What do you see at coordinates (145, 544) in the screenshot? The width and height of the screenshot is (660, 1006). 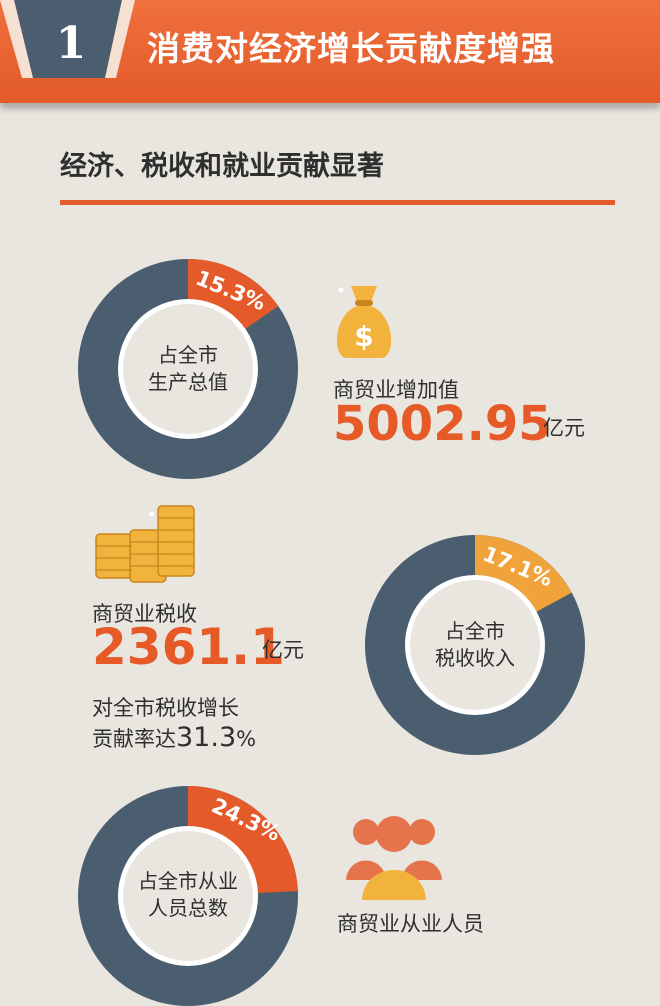 I see `coin-stacks-icon` at bounding box center [145, 544].